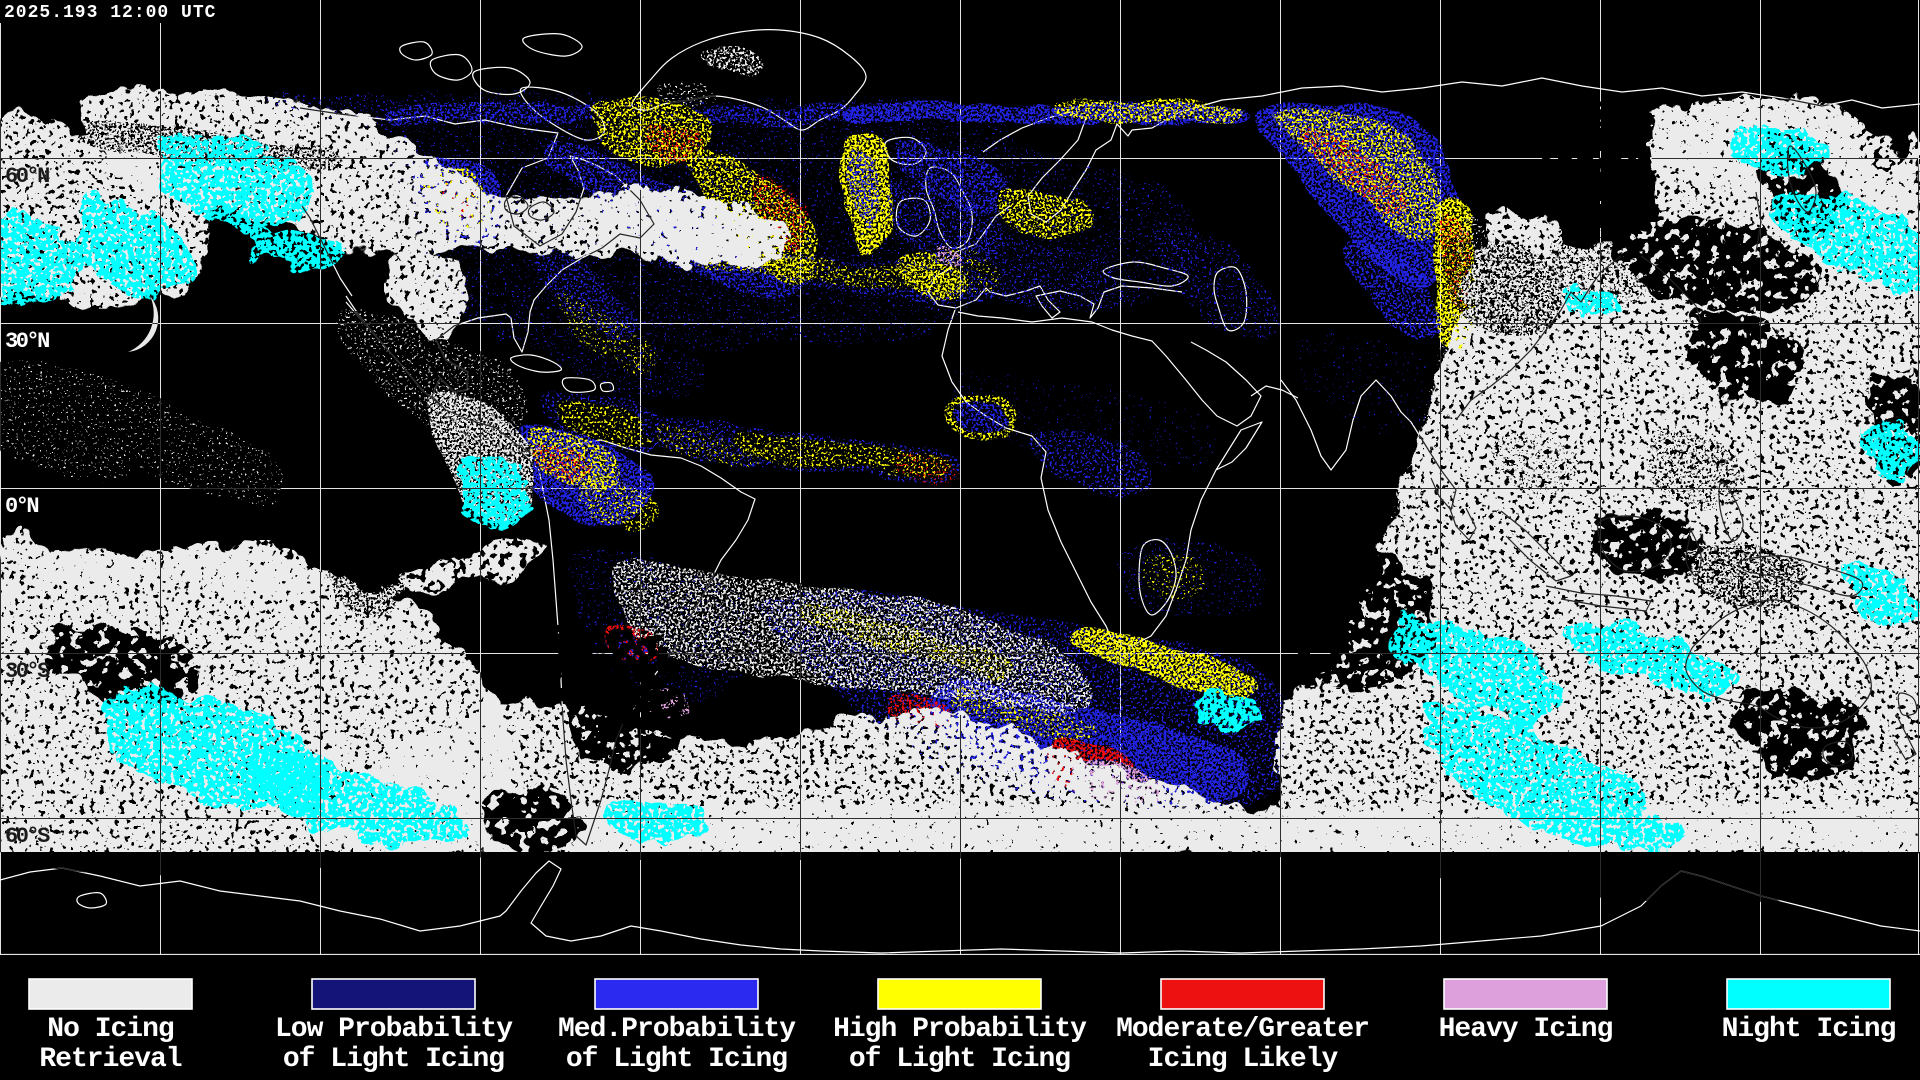  I want to click on svg-text: No Icing, so click(110, 1029).